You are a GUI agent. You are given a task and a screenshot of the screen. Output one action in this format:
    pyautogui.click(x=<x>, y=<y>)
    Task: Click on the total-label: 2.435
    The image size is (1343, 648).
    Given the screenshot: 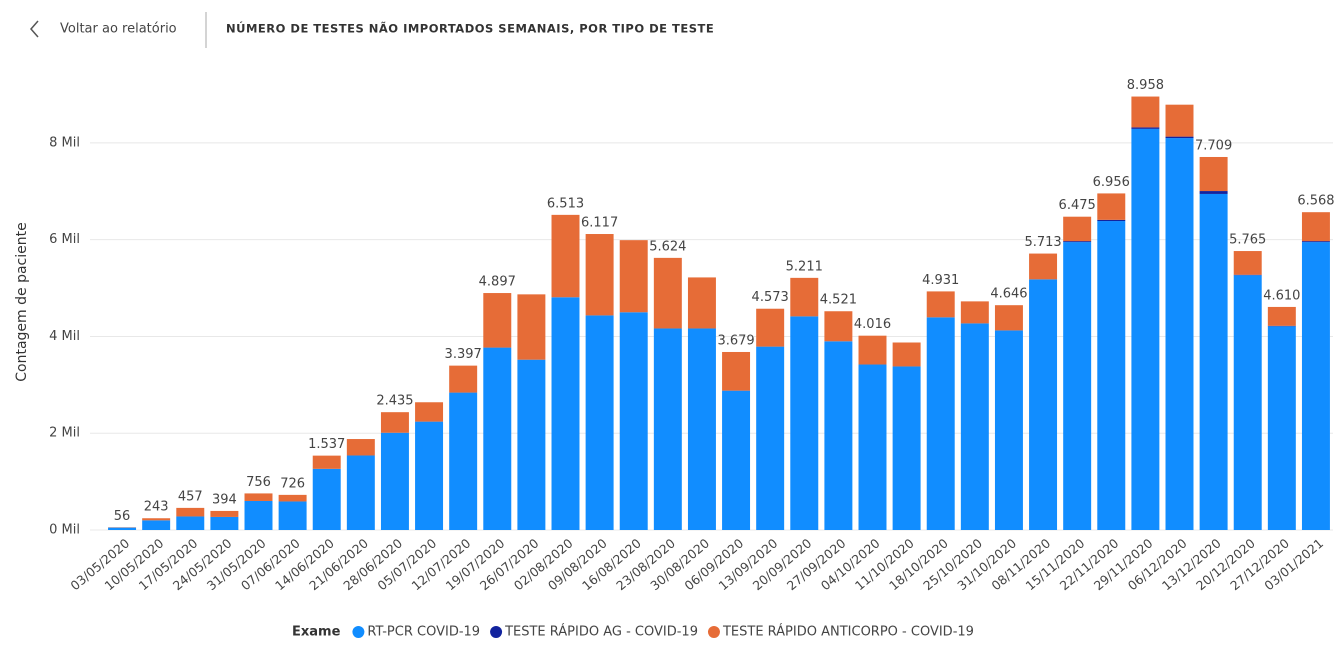 What is the action you would take?
    pyautogui.click(x=394, y=401)
    